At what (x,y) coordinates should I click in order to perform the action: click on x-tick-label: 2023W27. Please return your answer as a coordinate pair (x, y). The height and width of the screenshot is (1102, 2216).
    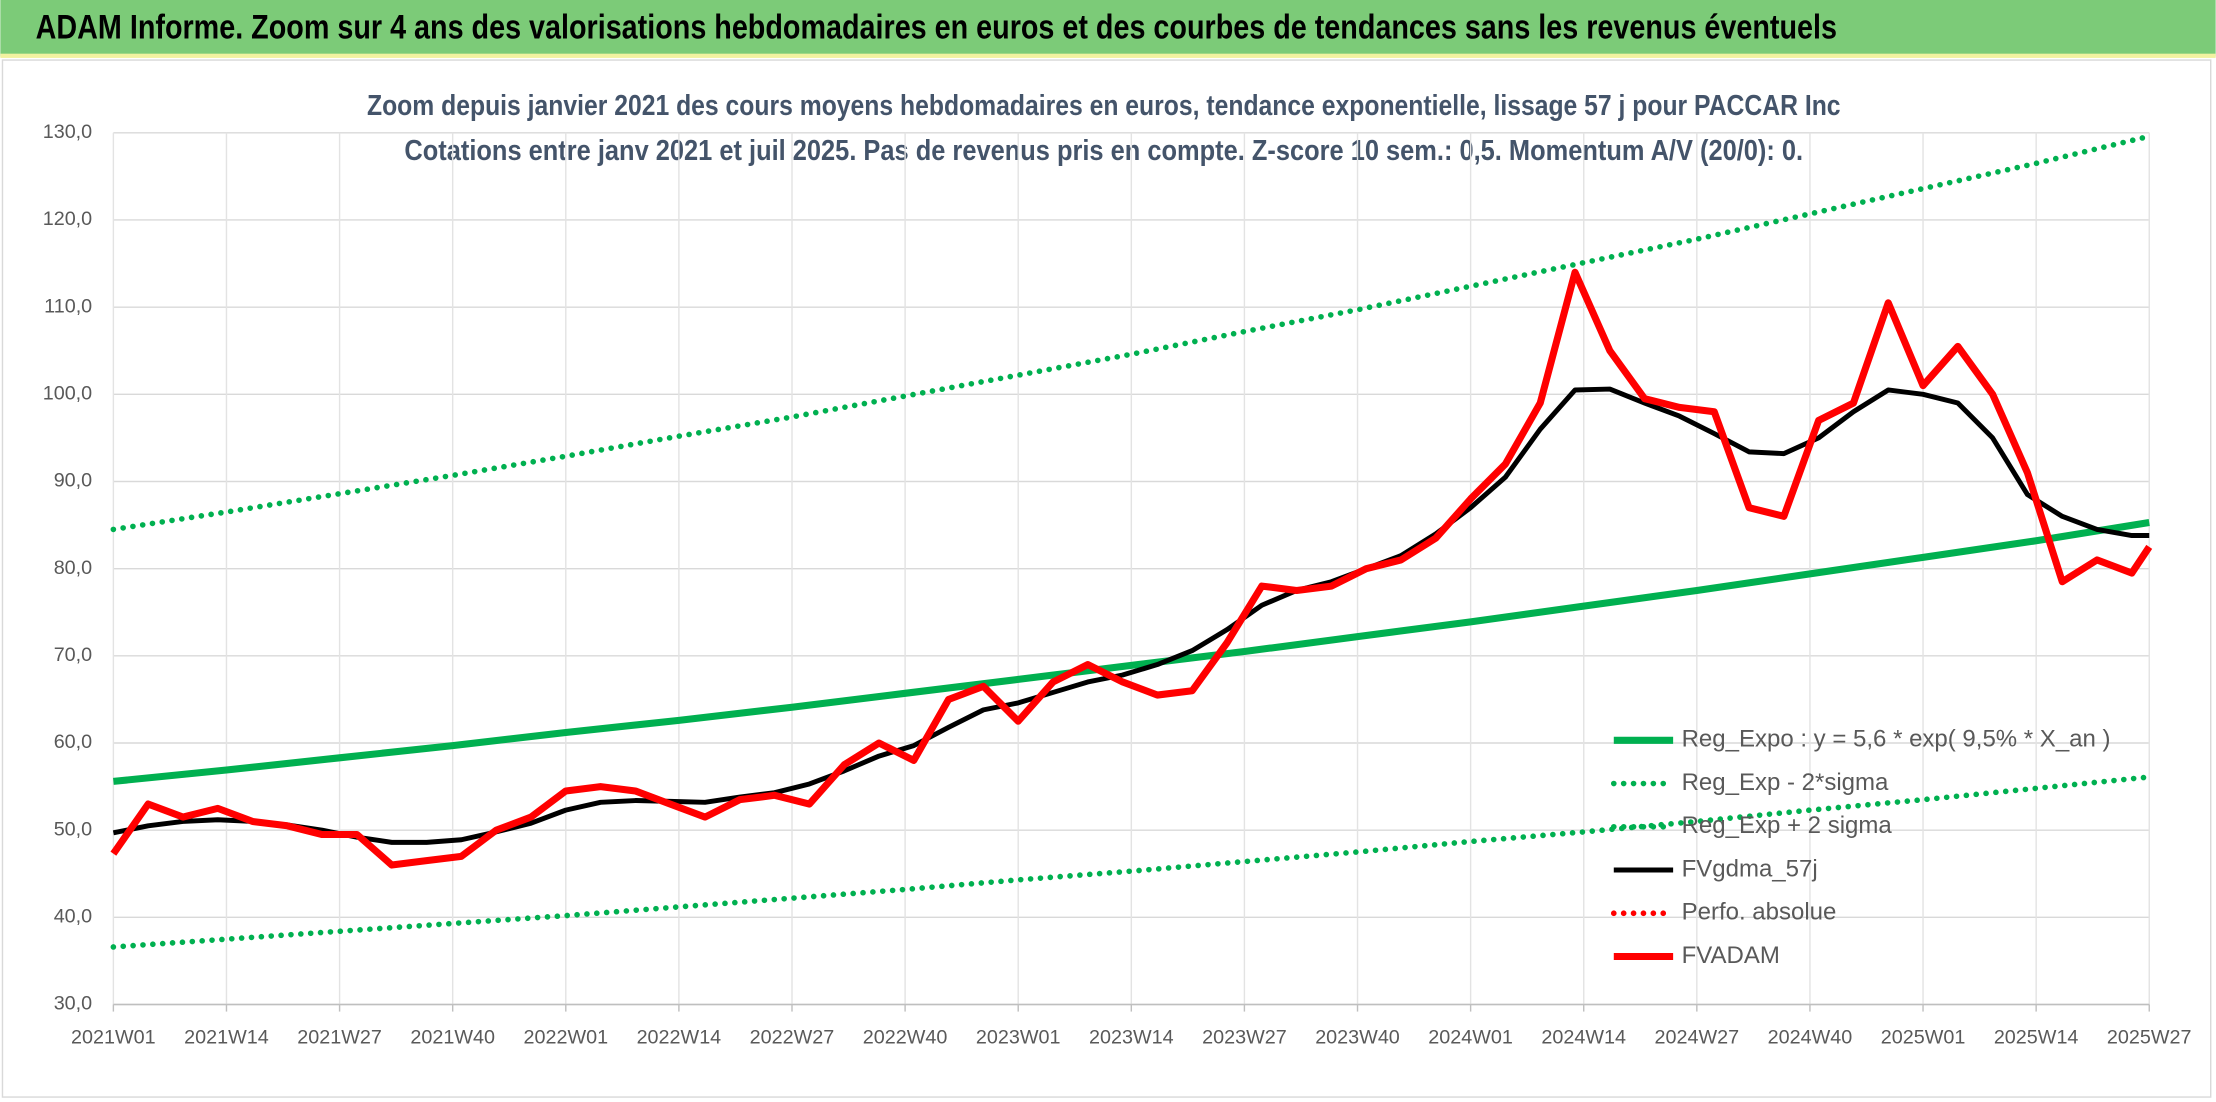
    Looking at the image, I should click on (1244, 1038).